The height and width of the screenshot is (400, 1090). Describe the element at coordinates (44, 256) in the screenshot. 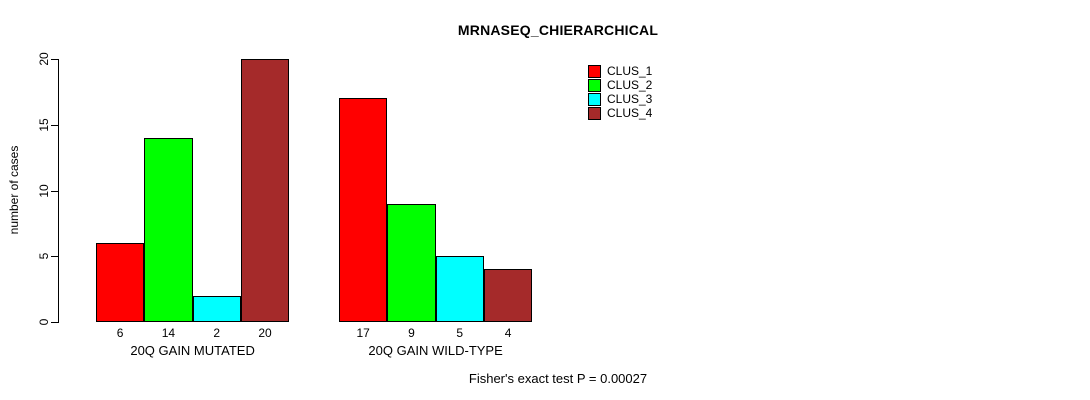

I see `y-tick-label-5: 5` at that location.